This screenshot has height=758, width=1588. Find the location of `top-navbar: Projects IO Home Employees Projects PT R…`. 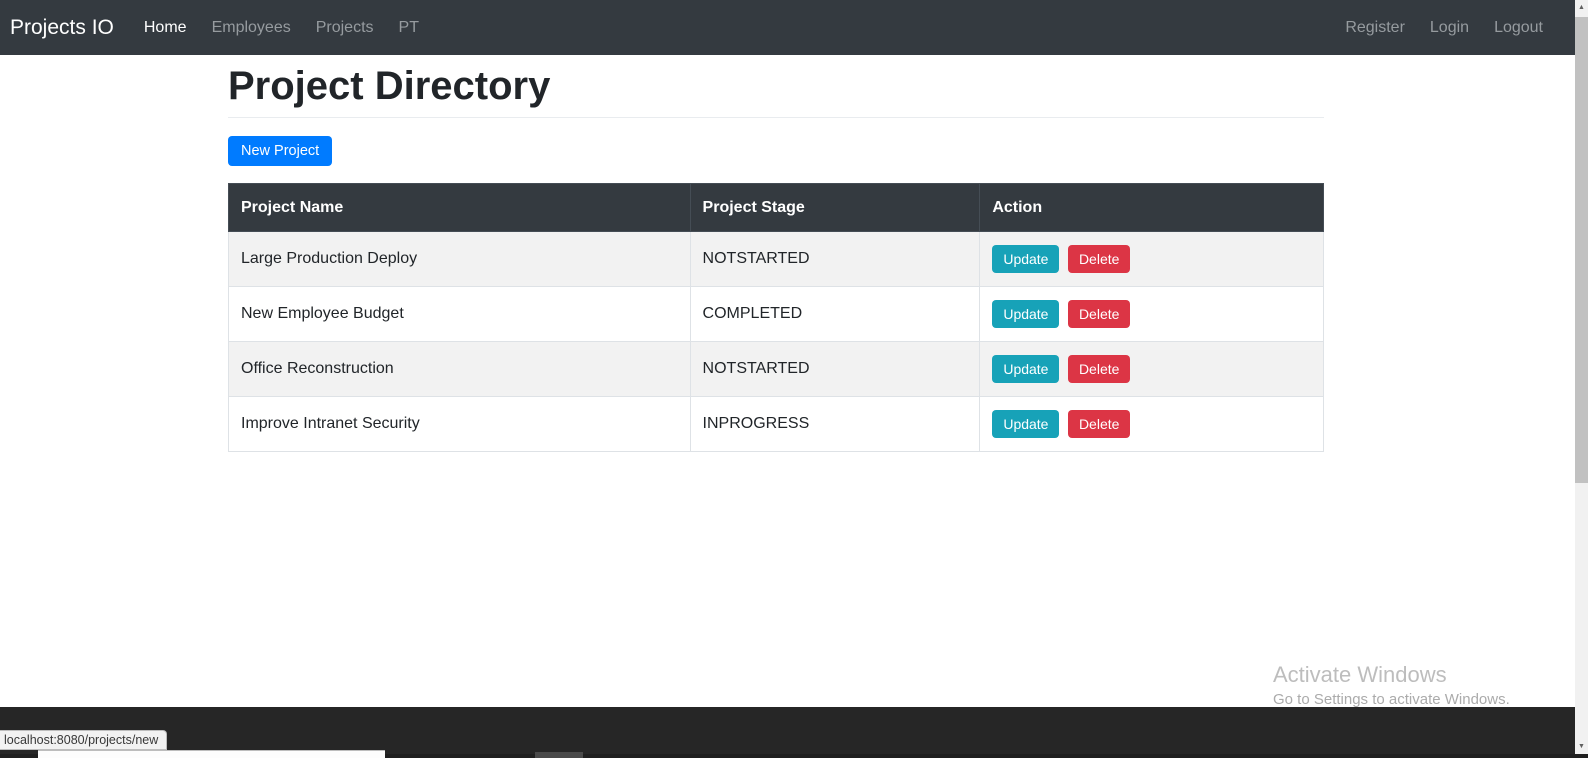

top-navbar: Projects IO Home Employees Projects PT R… is located at coordinates (787, 27).